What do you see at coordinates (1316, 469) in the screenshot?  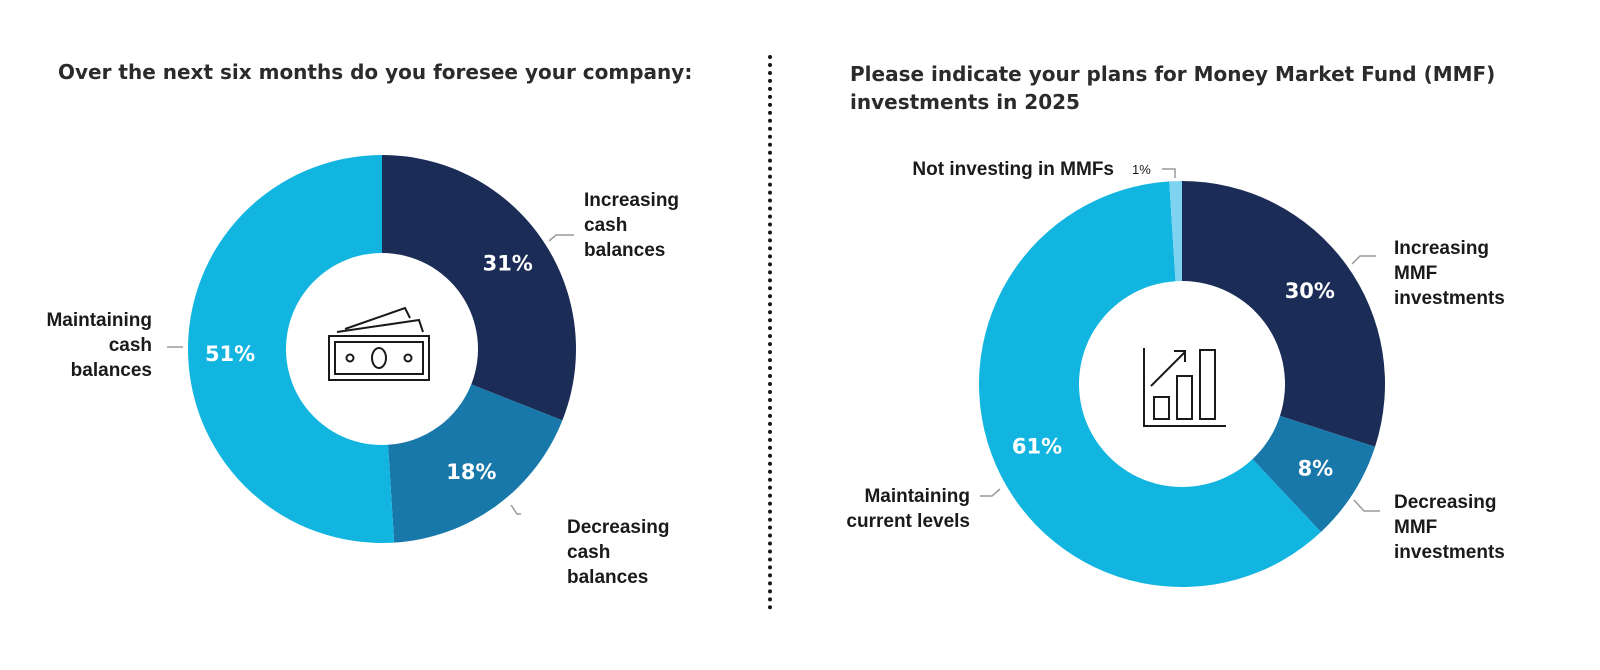 I see `value-label-decreasing-mmf-investments: 8%` at bounding box center [1316, 469].